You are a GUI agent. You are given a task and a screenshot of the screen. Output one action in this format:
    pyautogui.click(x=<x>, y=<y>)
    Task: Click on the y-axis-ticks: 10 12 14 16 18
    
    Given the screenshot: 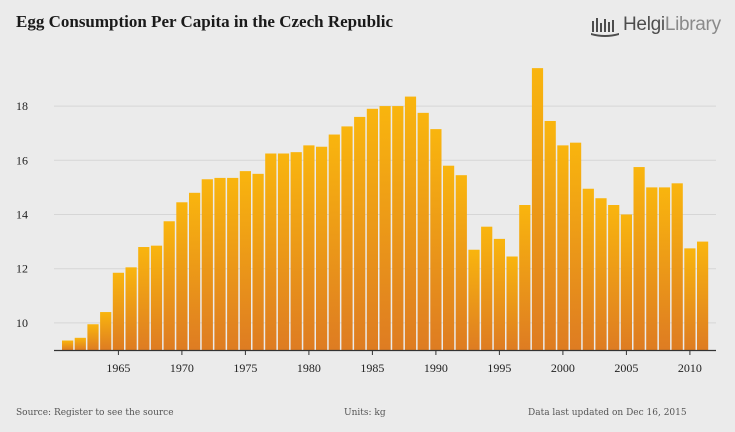 What is the action you would take?
    pyautogui.click(x=22, y=214)
    